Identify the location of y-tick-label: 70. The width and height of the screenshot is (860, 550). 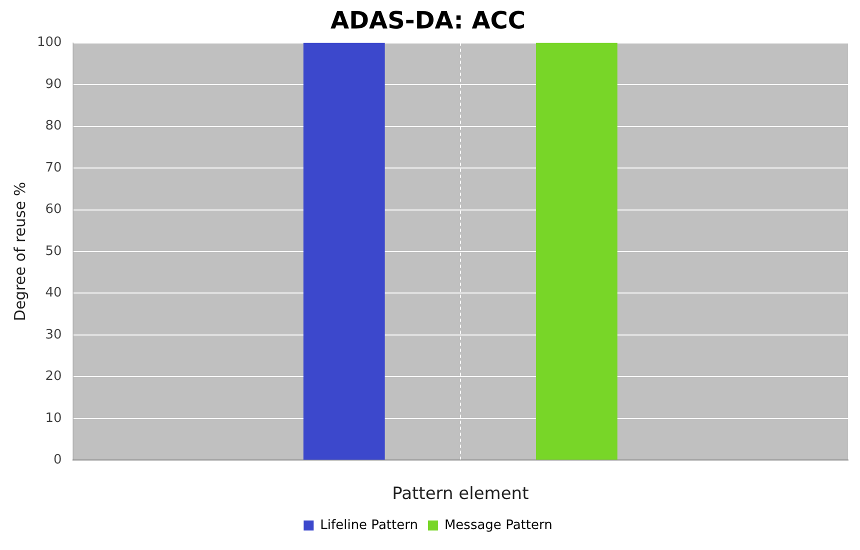
(53, 168).